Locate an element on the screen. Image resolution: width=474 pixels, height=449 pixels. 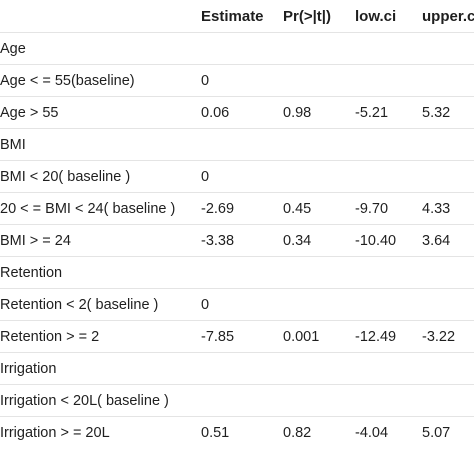
table-row: Retention > = 2 -7.85 0.001 -12.49 -3.22 is located at coordinates (237, 337).